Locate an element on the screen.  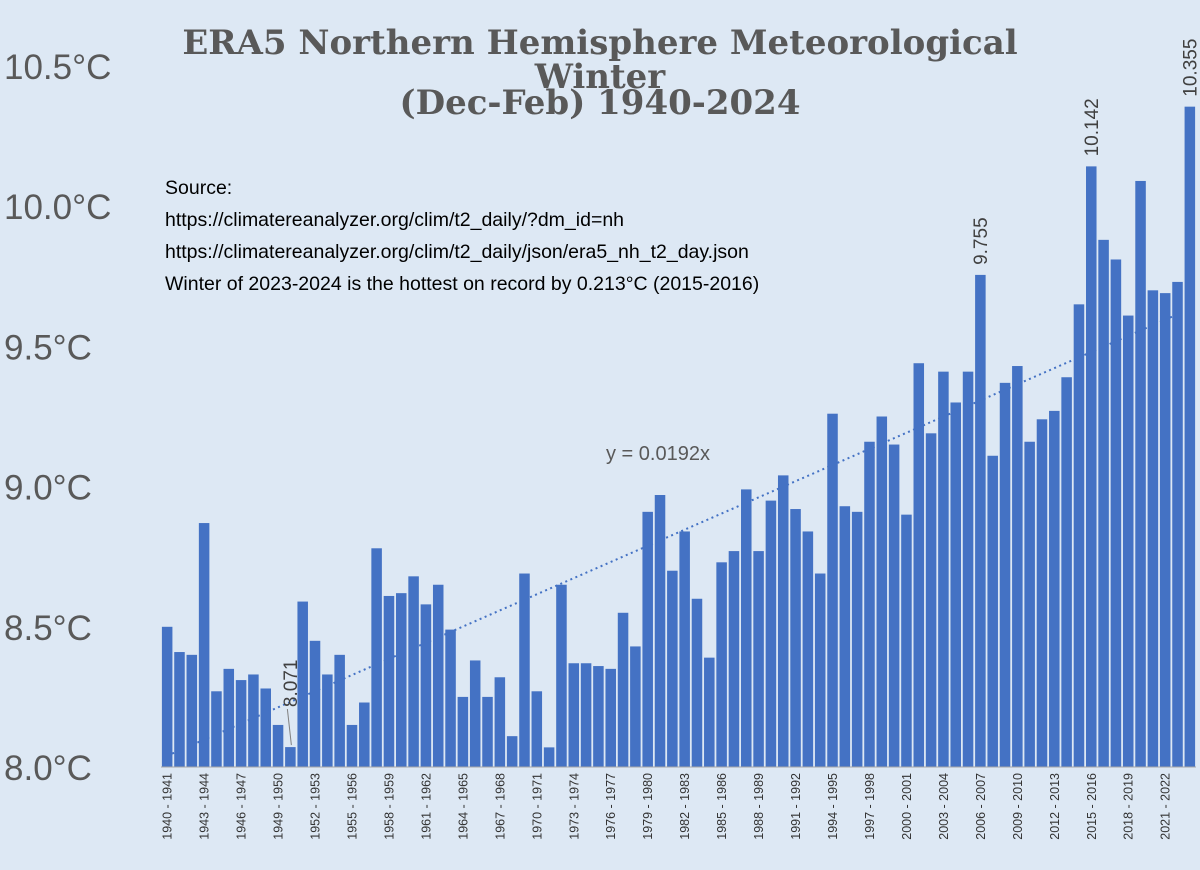
bar-2021-2022 is located at coordinates (1165, 530).